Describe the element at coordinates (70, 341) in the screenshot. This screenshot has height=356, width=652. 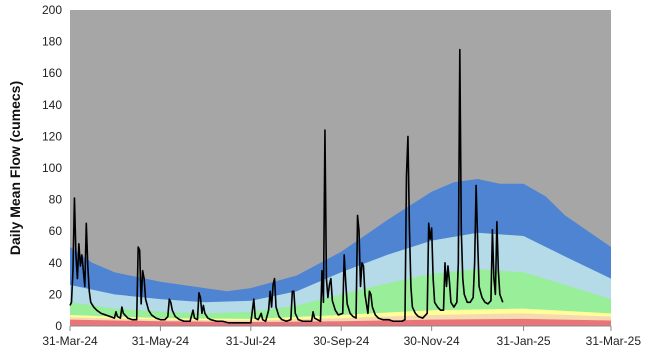
I see `x-tick-label: 31-Mar-24` at that location.